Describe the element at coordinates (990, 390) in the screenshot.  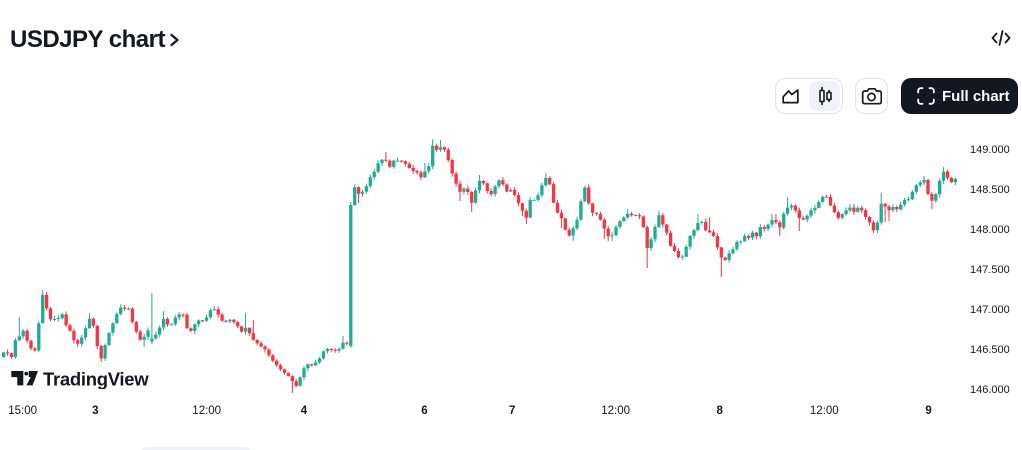
I see `svg-text: 146.000` at that location.